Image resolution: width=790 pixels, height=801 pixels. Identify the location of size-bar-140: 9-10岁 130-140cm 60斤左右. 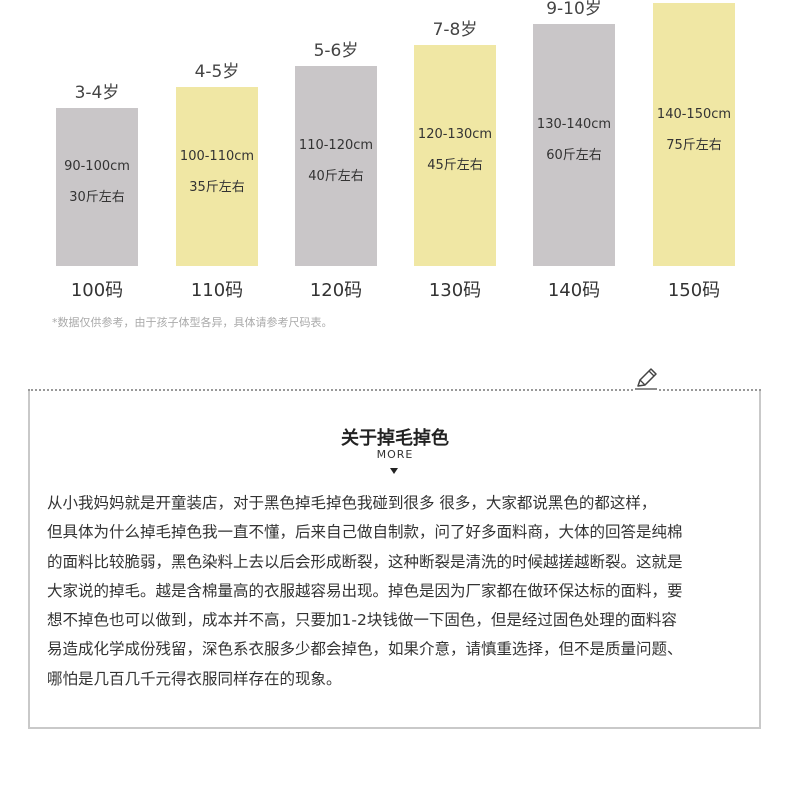
(574, 133).